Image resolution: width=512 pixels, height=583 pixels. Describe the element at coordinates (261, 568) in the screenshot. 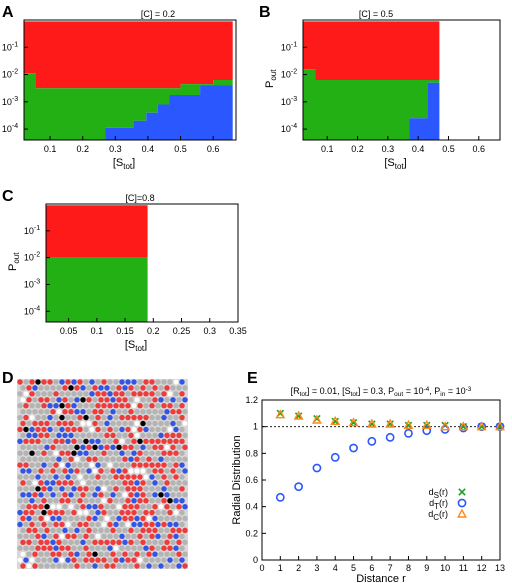

I see `panel-e-xtick-label: 0` at that location.